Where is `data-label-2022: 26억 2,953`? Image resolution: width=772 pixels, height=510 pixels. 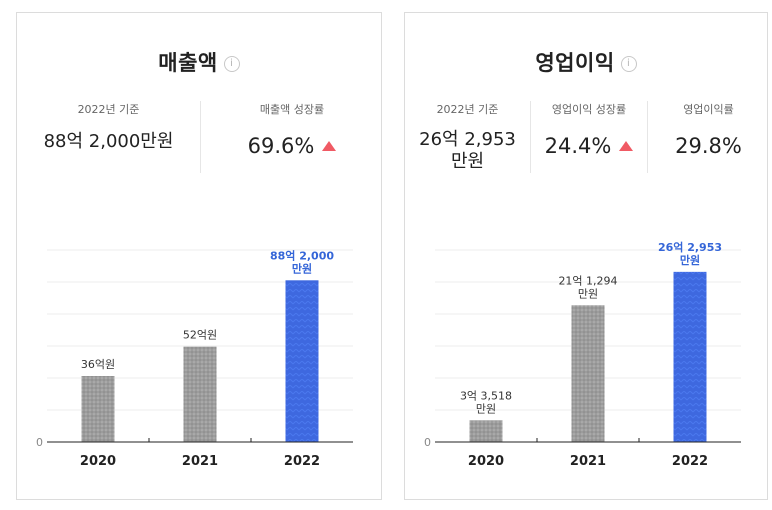 data-label-2022: 26억 2,953 is located at coordinates (690, 247).